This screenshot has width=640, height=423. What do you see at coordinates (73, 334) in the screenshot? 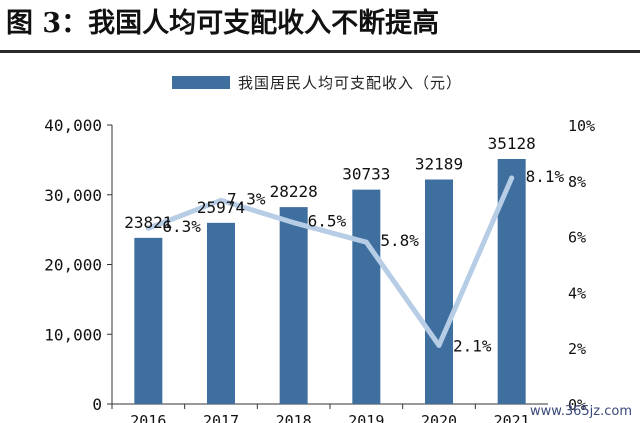
I see `y-left-tick-label: 10,000` at bounding box center [73, 334].